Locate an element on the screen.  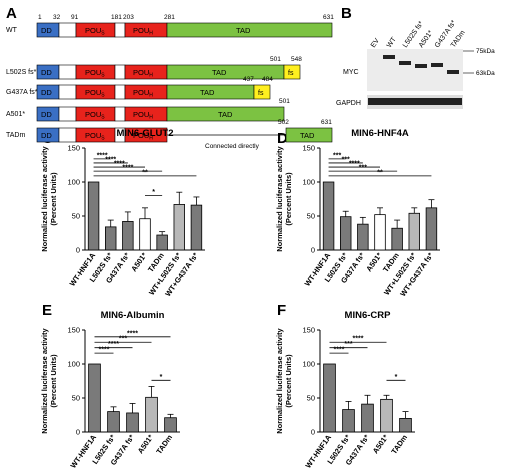
pos-label-437: 437 is located at coordinates (248, 79).